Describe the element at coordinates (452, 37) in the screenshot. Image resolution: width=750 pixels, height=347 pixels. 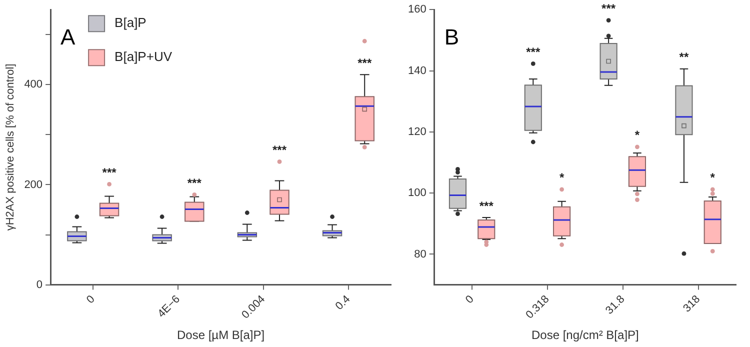
I see `text: B` at that location.